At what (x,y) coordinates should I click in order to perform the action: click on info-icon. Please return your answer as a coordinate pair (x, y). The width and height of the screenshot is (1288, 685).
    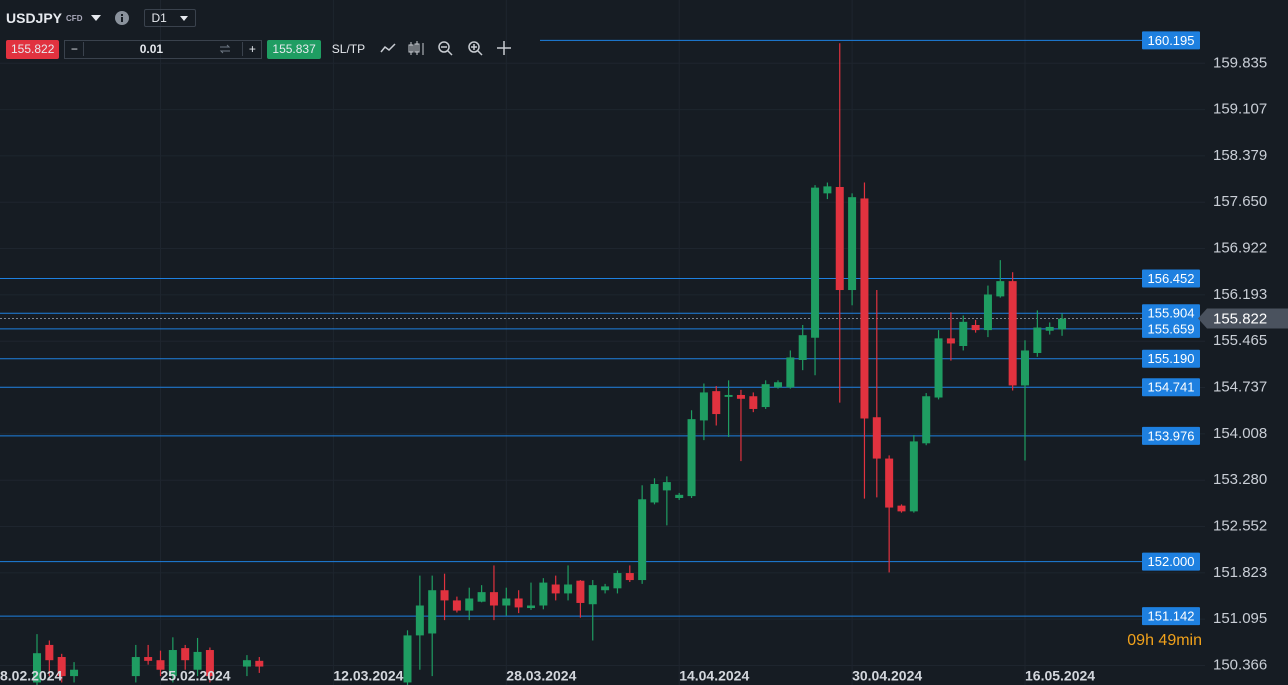
    Looking at the image, I should click on (122, 18).